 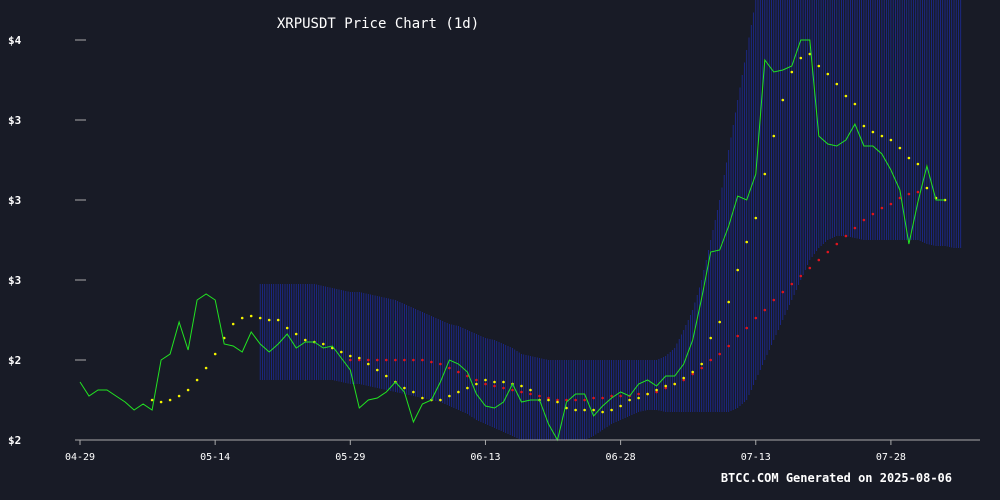 What do you see at coordinates (485, 457) in the screenshot?
I see `x-tick-label: 06-13` at bounding box center [485, 457].